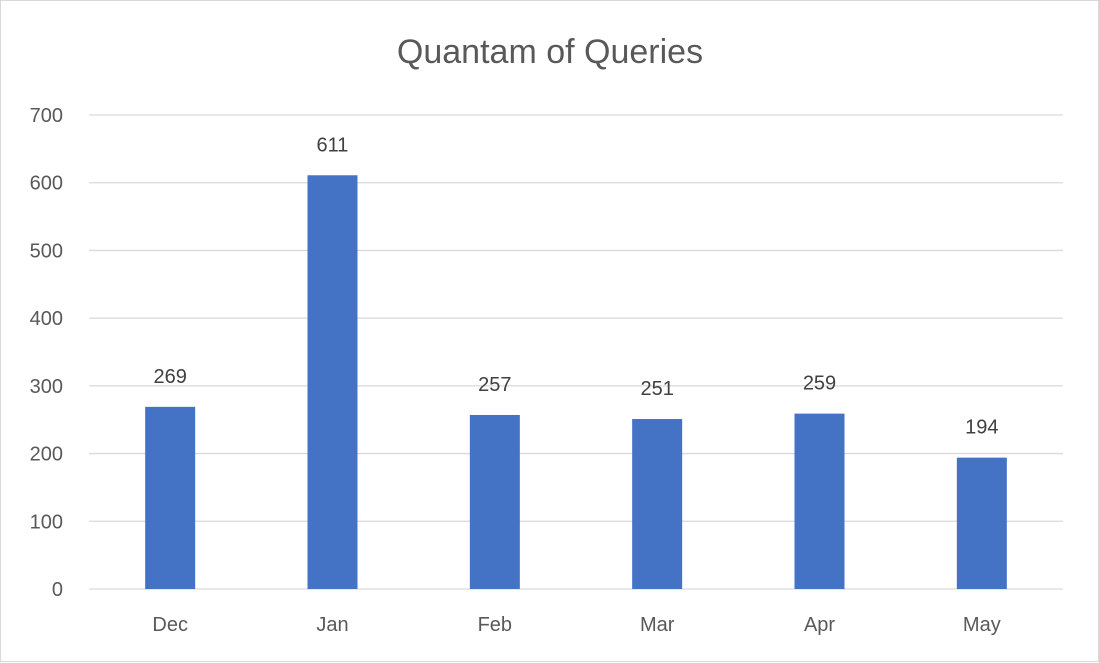 The image size is (1099, 663). What do you see at coordinates (819, 625) in the screenshot?
I see `x-tick-label-apr: Apr` at bounding box center [819, 625].